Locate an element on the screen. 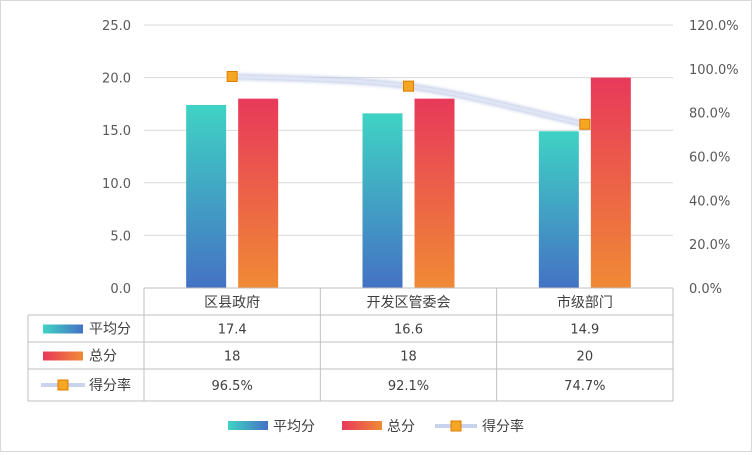  total-score-key is located at coordinates (63, 356).